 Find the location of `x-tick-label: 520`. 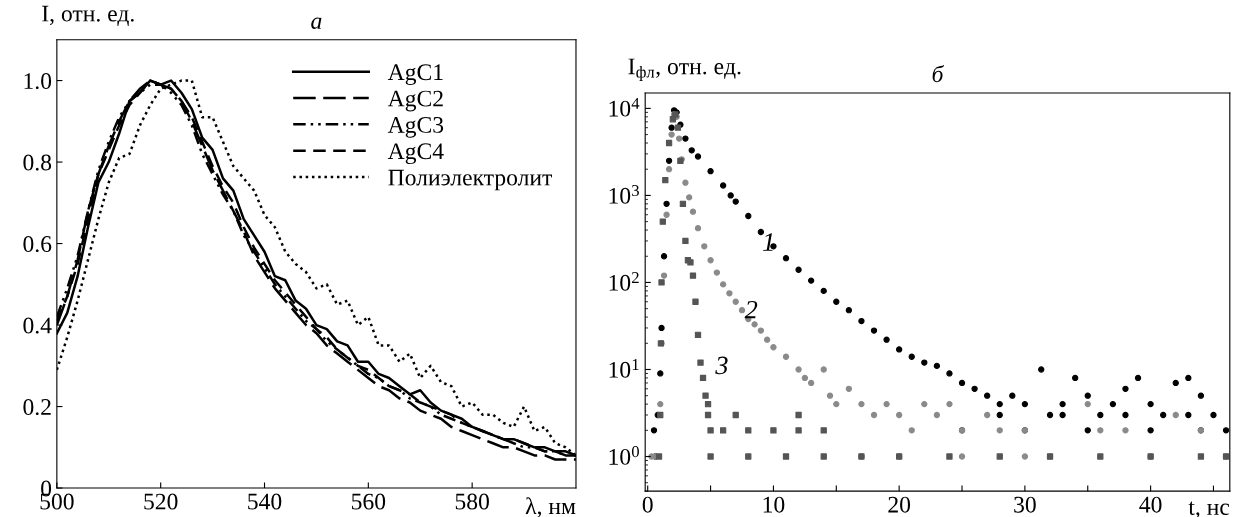

x-tick-label: 520 is located at coordinates (161, 501).